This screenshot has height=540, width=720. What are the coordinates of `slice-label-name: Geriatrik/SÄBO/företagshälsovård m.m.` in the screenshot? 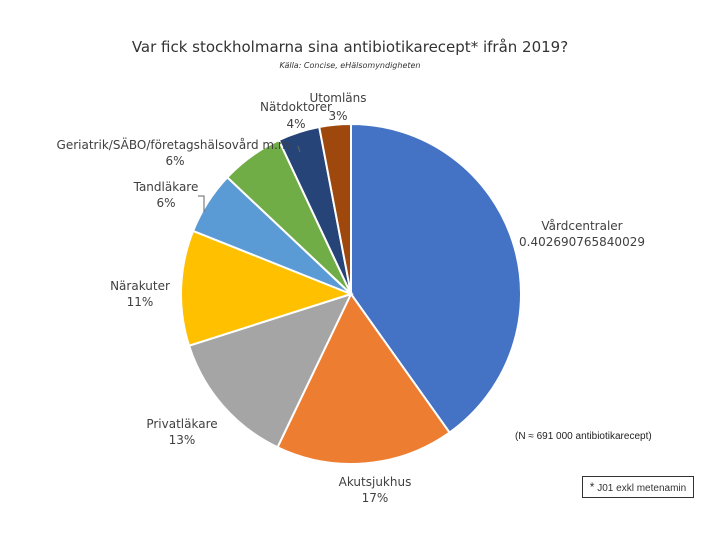 It's located at (175, 144).